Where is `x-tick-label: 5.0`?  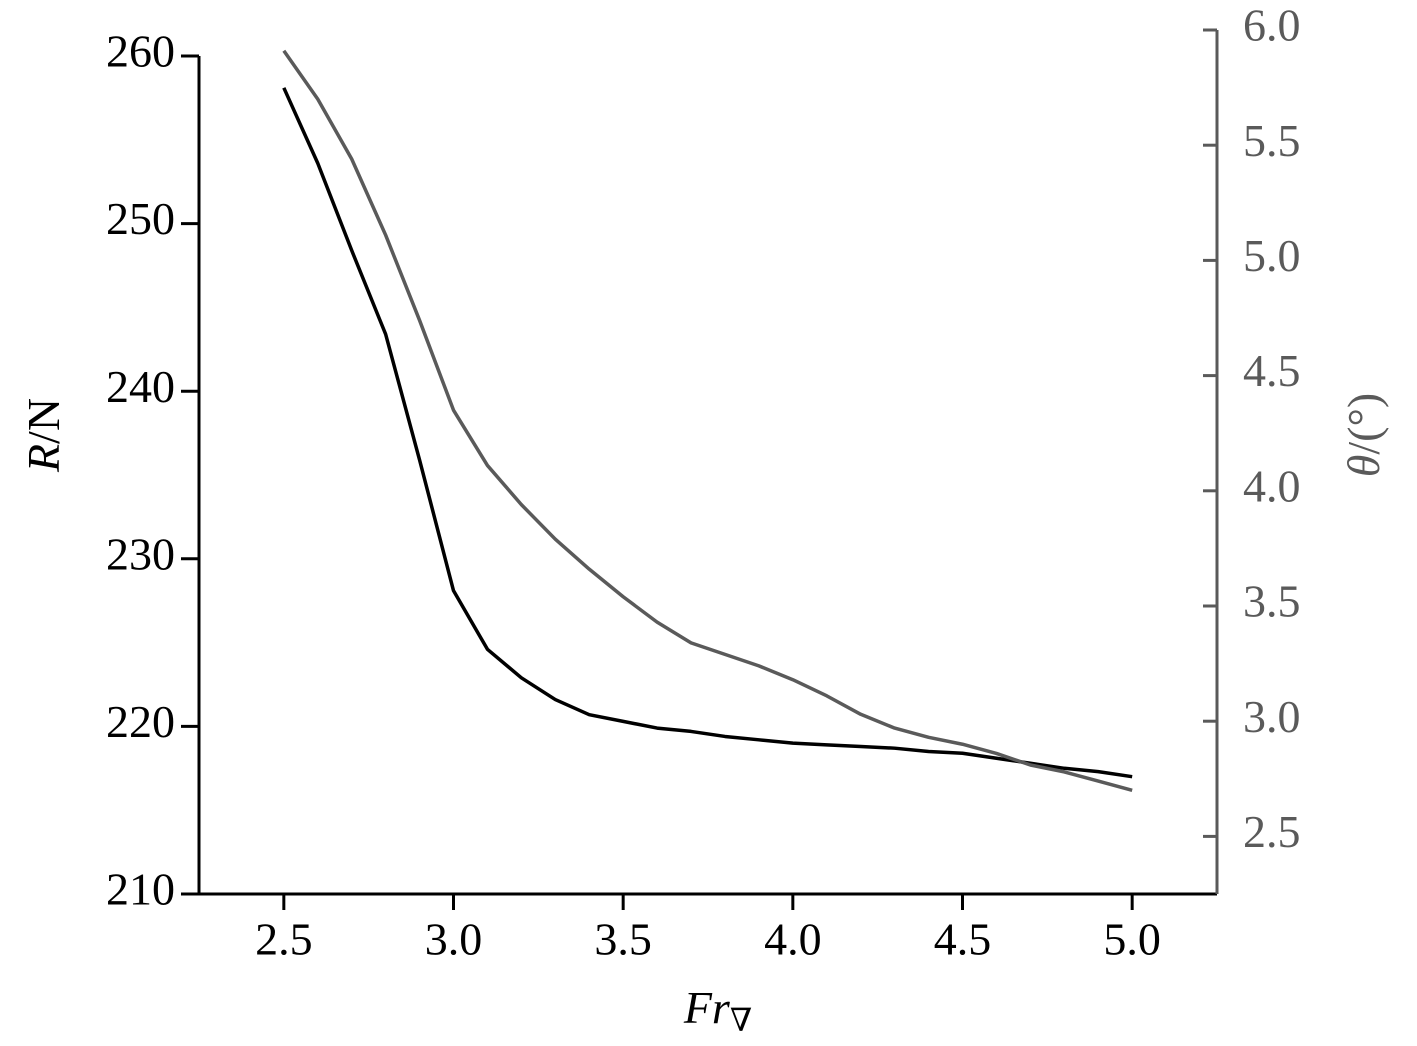 x-tick-label: 5.0 is located at coordinates (1132, 939).